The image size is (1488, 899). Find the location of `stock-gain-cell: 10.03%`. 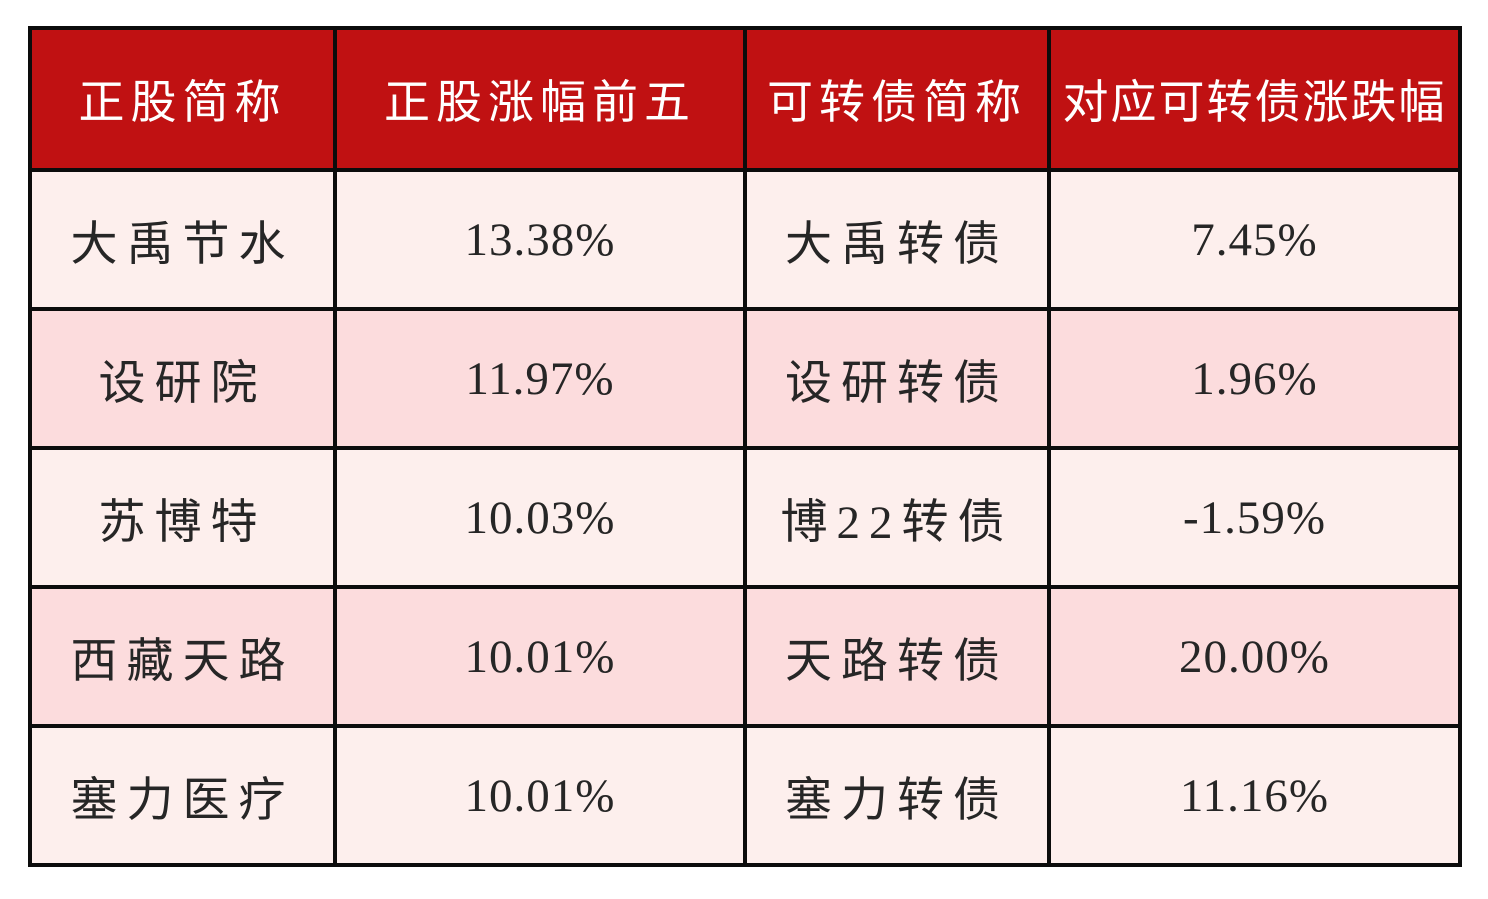

stock-gain-cell: 10.03% is located at coordinates (540, 517).